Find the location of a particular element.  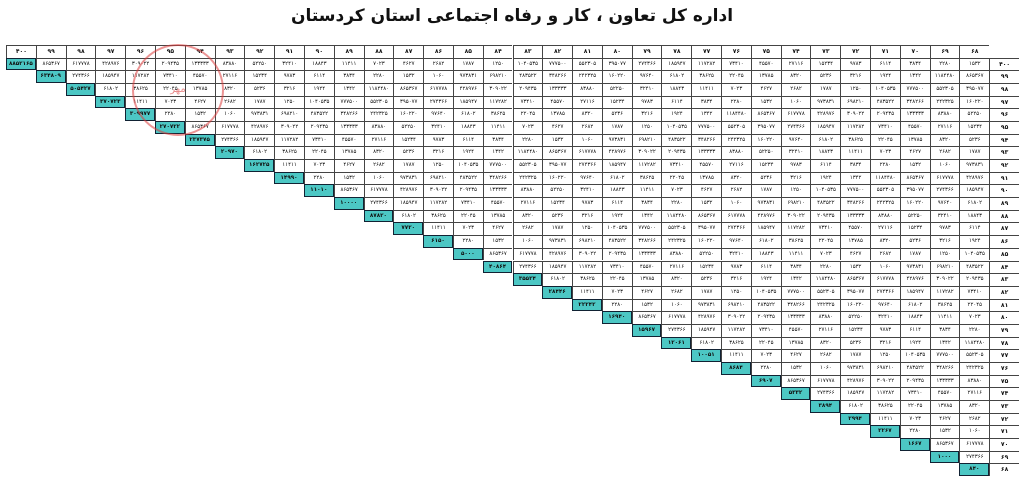

table-cell: ۱۹۲۴ is located at coordinates (676, 115).